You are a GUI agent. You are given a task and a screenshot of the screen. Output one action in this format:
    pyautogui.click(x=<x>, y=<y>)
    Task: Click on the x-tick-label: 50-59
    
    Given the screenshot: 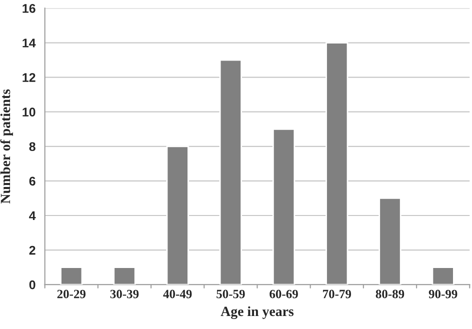 What is the action you would take?
    pyautogui.click(x=230, y=294)
    